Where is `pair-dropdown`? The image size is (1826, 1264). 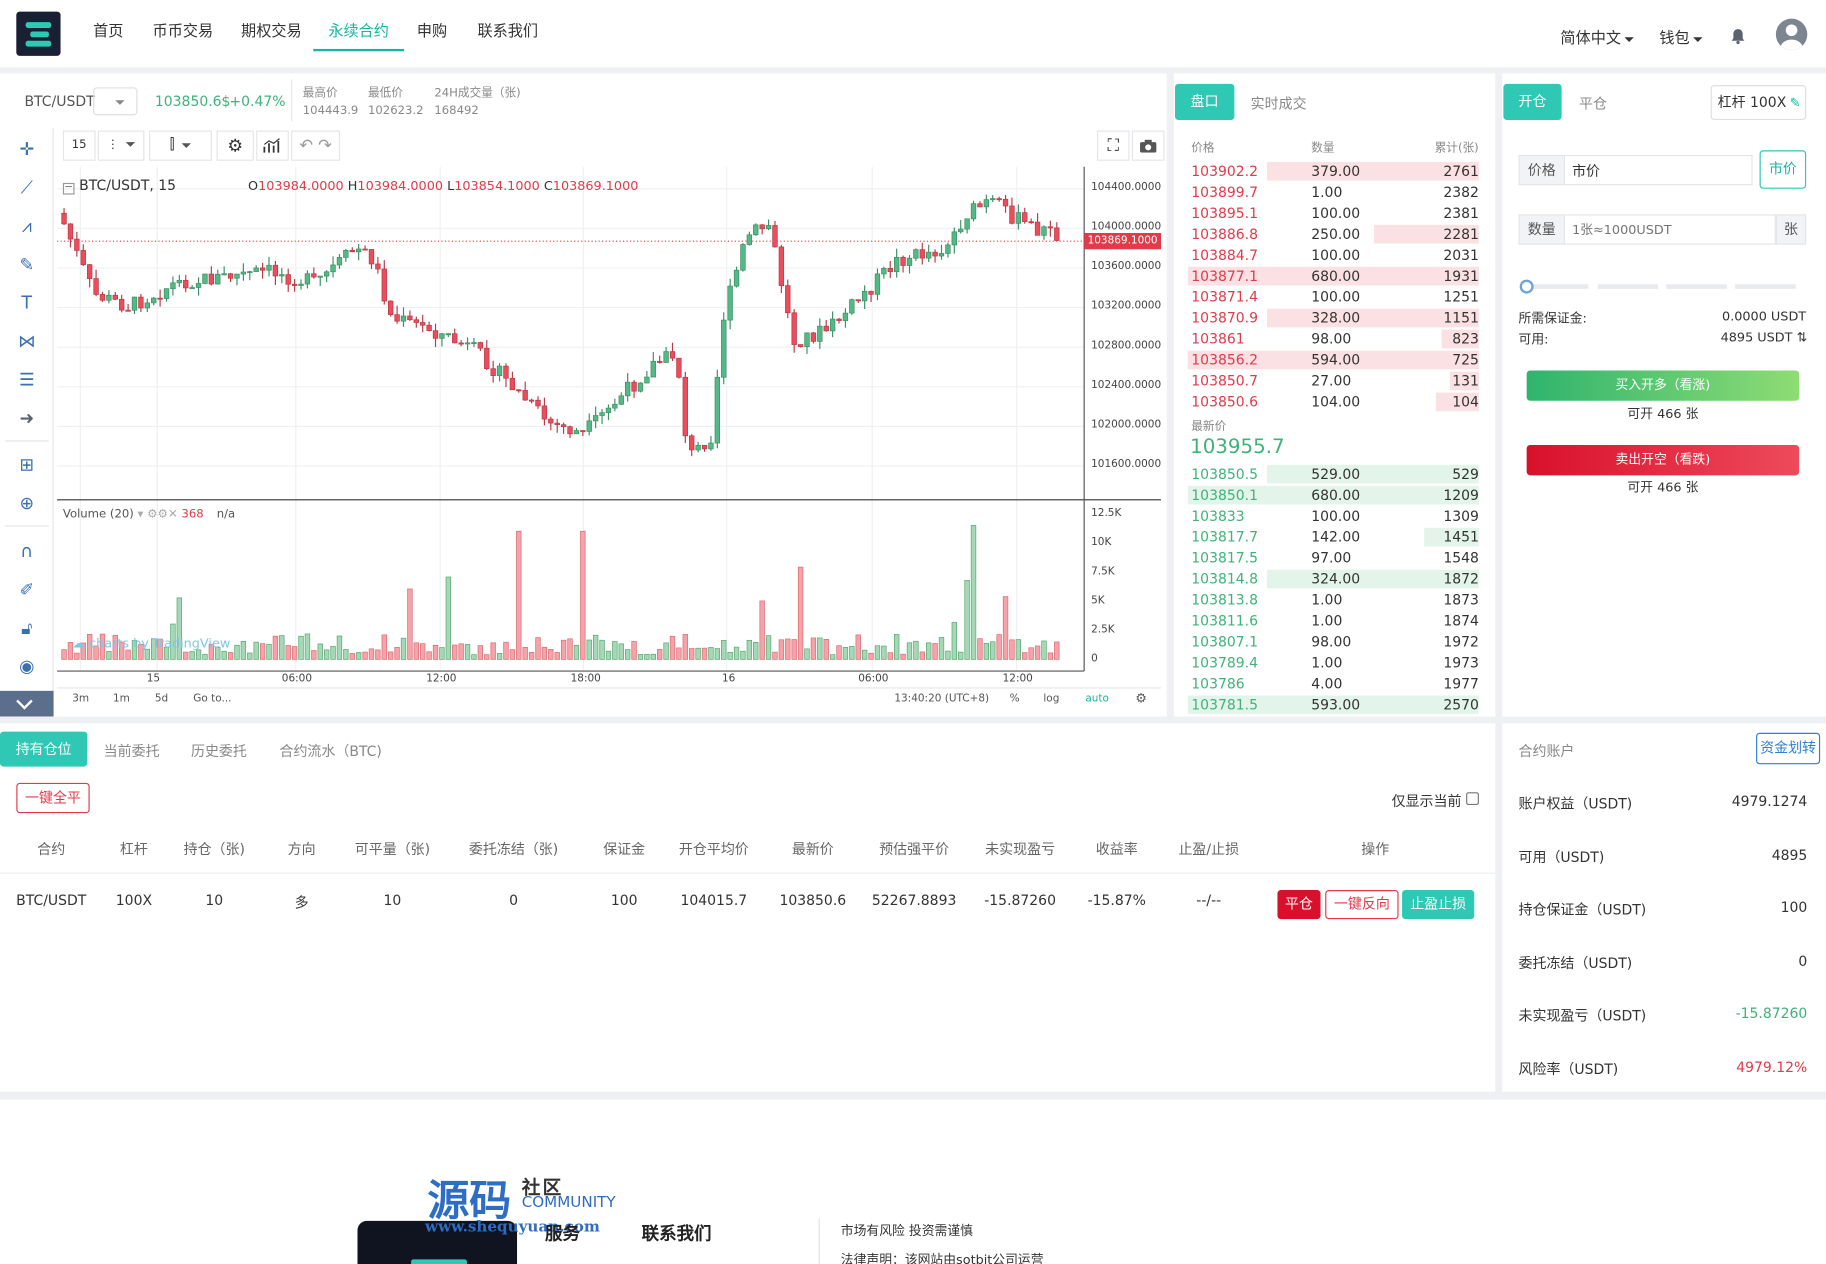
pair-dropdown is located at coordinates (115, 101).